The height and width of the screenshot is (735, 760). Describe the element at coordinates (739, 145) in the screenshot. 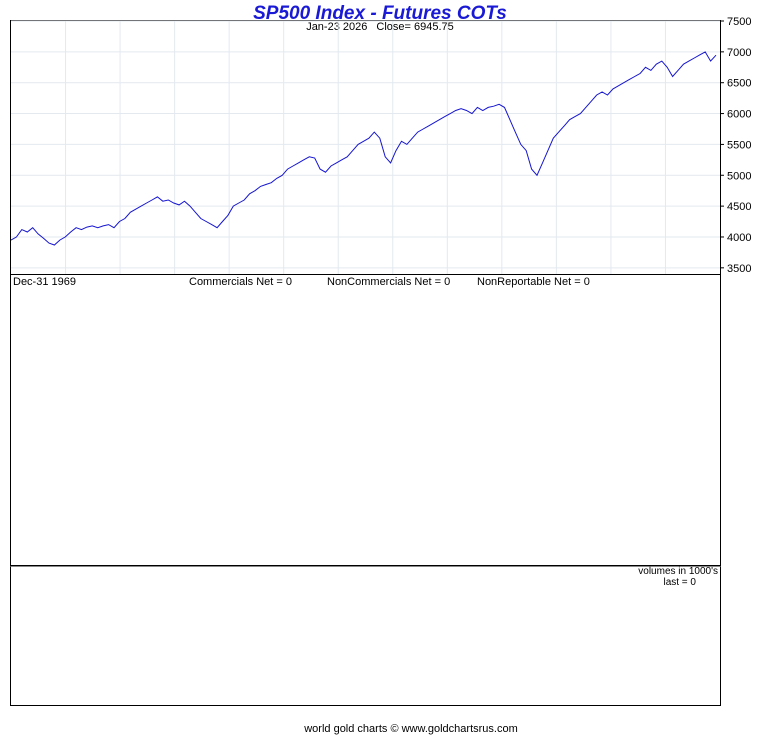

I see `y-tick-label: 5500` at that location.